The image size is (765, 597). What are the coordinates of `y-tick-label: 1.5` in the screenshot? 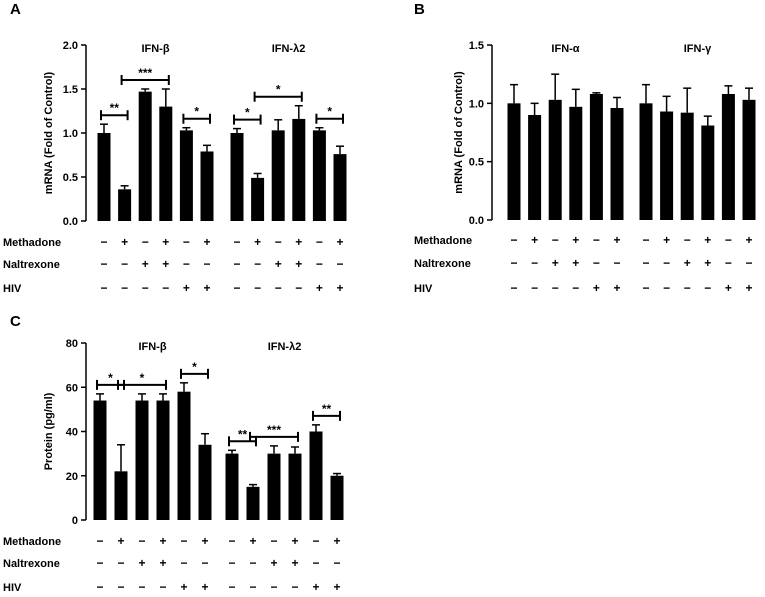 It's located at (476, 46).